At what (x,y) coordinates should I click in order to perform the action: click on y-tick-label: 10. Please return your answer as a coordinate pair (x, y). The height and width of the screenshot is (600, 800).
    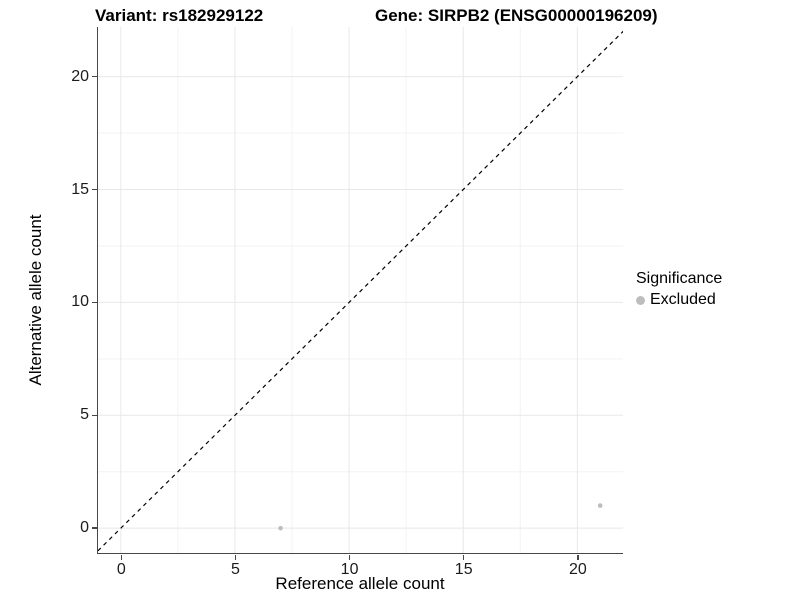
    Looking at the image, I should click on (80, 302).